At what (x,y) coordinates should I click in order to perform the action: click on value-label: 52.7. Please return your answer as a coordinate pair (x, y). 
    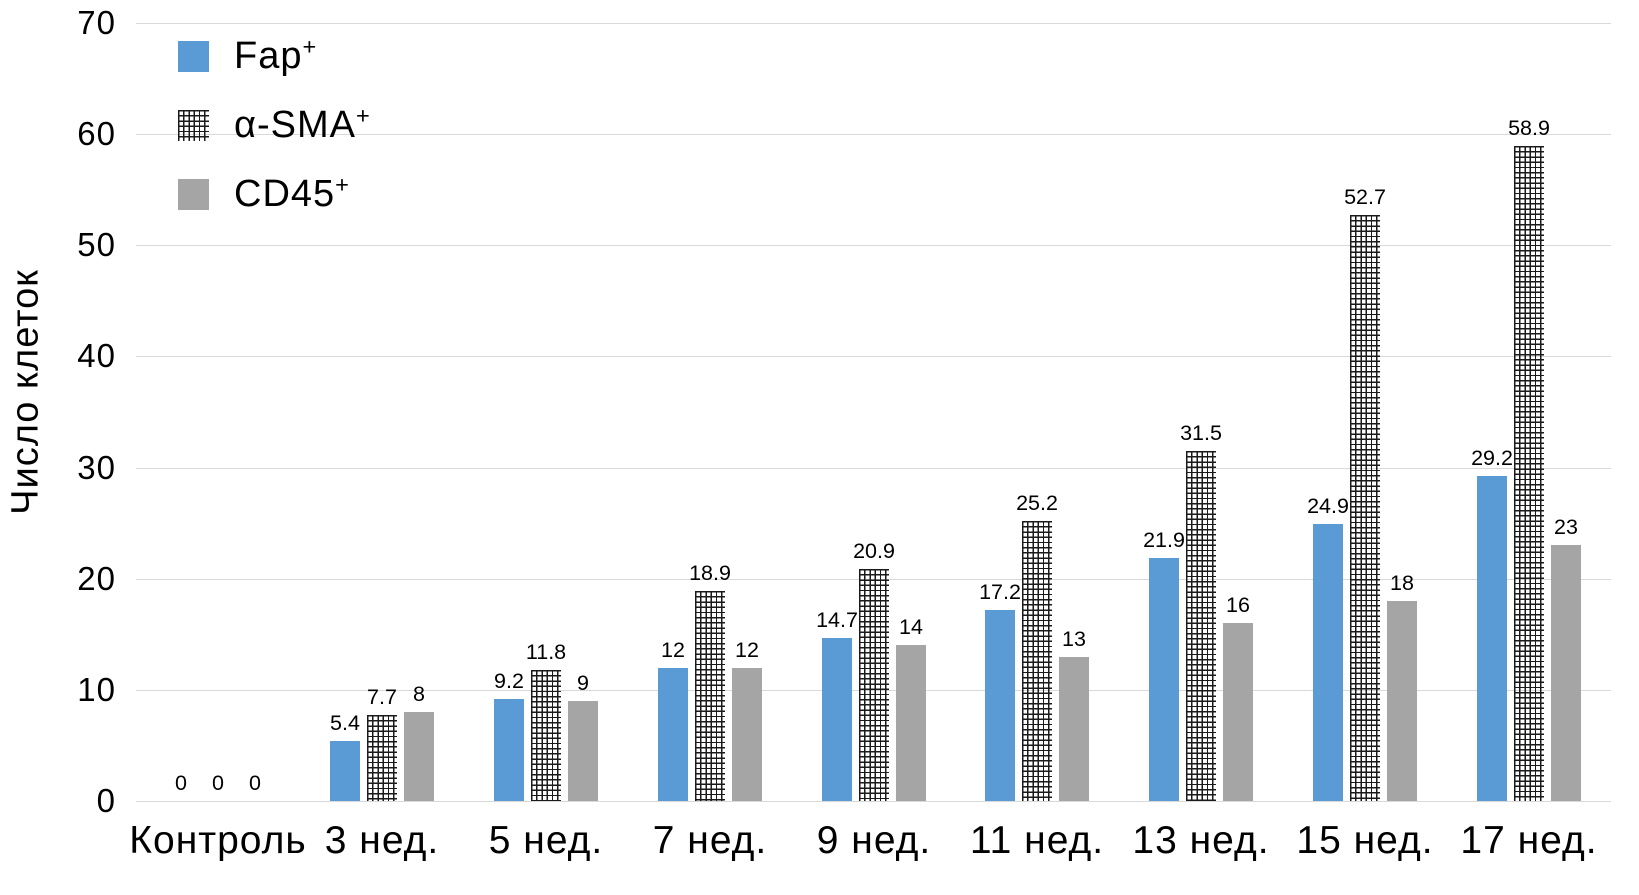
    Looking at the image, I should click on (1365, 197).